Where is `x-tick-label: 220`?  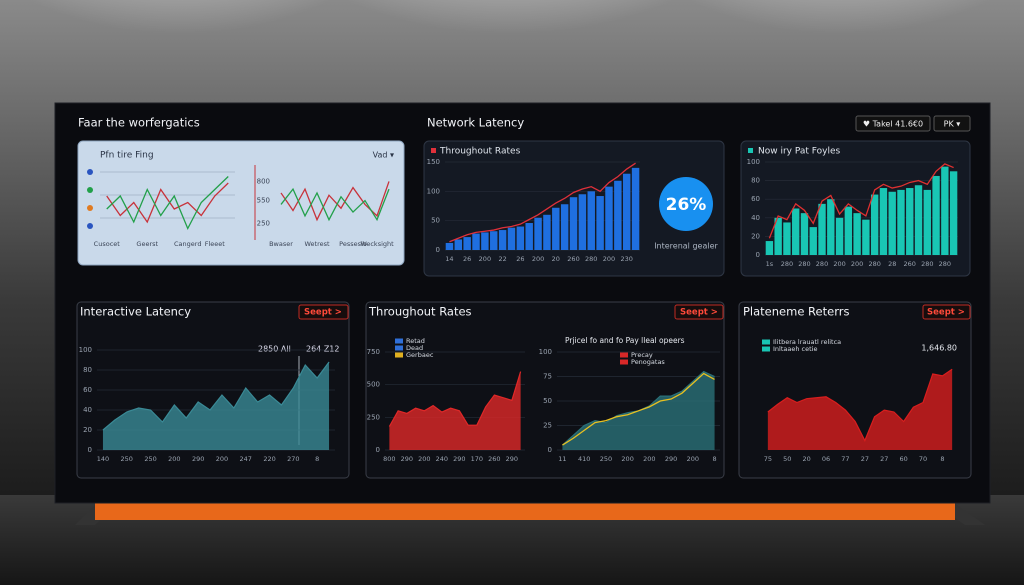
x-tick-label: 220 is located at coordinates (269, 459).